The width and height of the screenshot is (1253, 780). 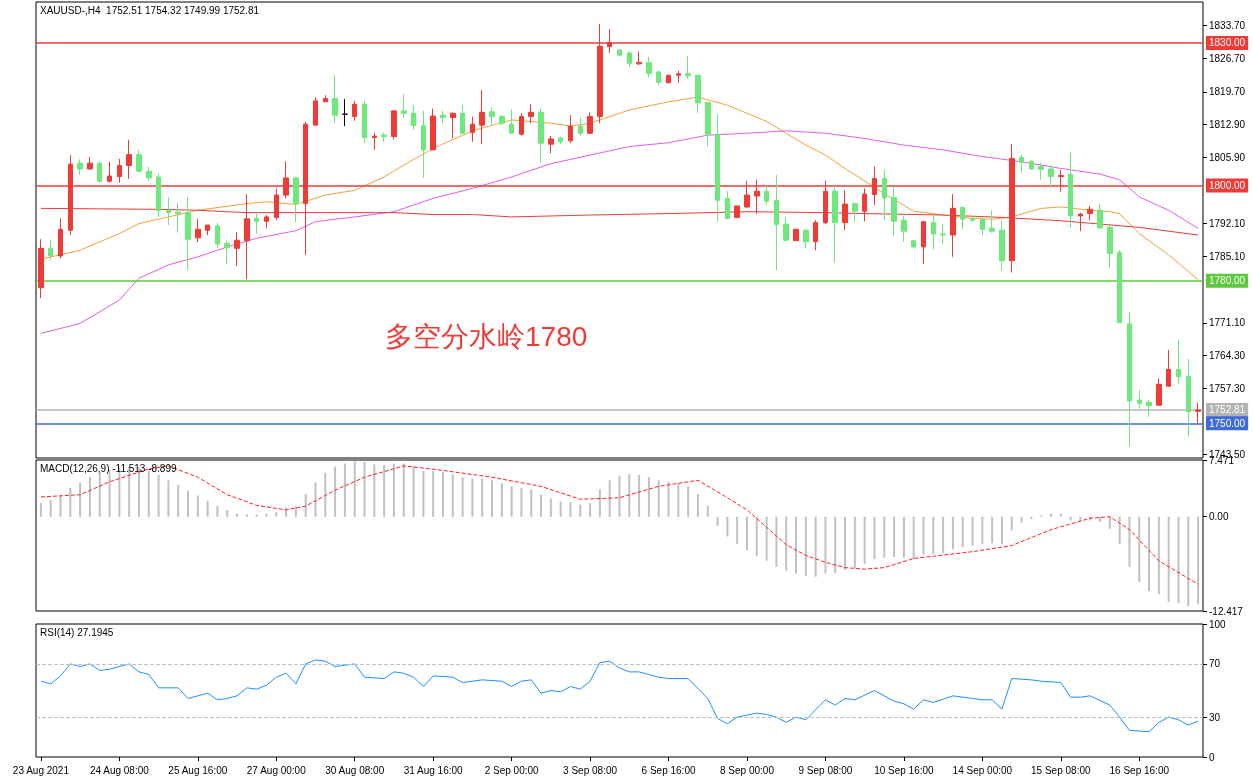 I want to click on x-tick-label: 8 Sep 00:00, so click(x=747, y=770).